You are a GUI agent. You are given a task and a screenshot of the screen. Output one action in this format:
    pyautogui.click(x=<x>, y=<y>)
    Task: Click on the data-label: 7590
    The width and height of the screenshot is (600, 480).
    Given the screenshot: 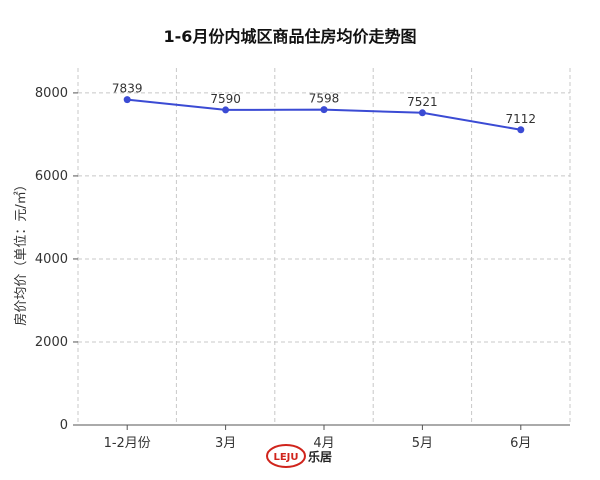 What is the action you would take?
    pyautogui.click(x=225, y=99)
    